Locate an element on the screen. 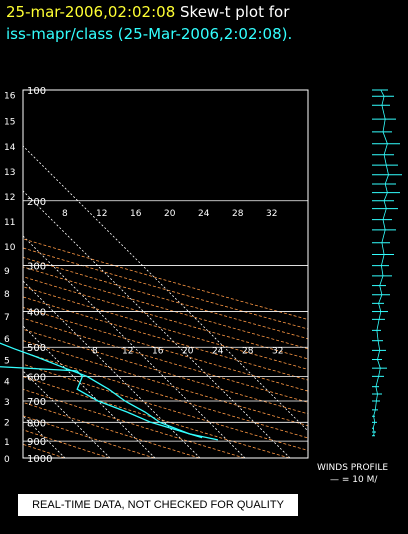 Image resolution: width=408 pixels, height=534 pixels. pressure-tick-label: 100 is located at coordinates (36, 91).